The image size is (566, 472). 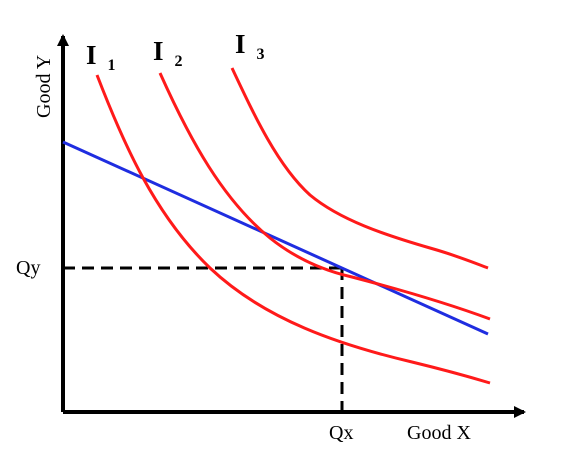 What do you see at coordinates (341, 433) in the screenshot?
I see `qx-label: Qx` at bounding box center [341, 433].